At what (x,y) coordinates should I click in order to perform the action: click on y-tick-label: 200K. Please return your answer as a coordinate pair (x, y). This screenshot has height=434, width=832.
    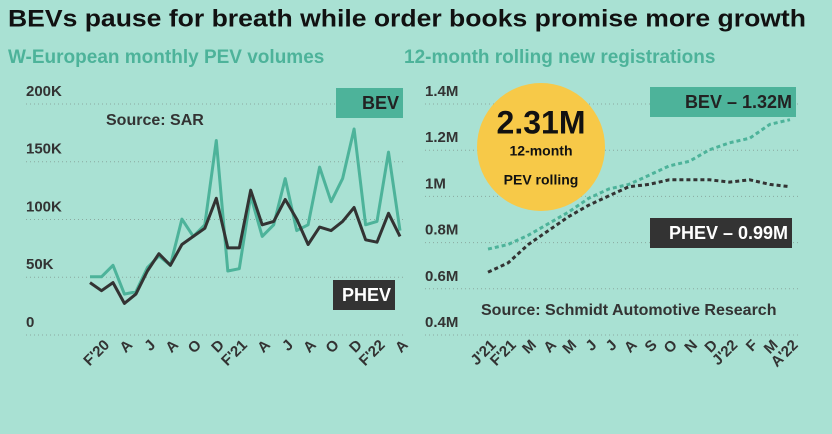
    Looking at the image, I should click on (44, 91).